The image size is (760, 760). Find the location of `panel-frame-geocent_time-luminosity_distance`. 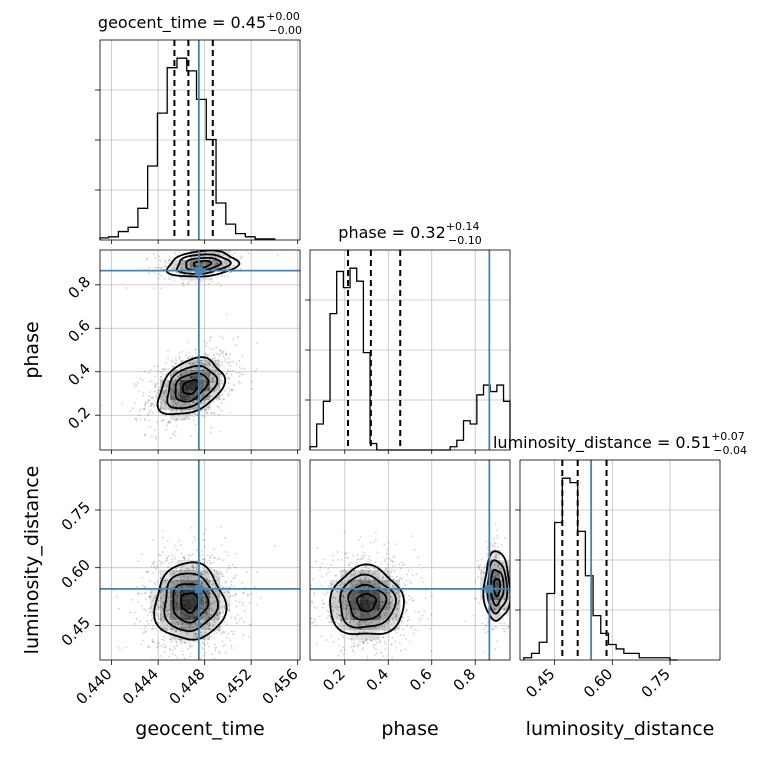

panel-frame-geocent_time-luminosity_distance is located at coordinates (200, 560).